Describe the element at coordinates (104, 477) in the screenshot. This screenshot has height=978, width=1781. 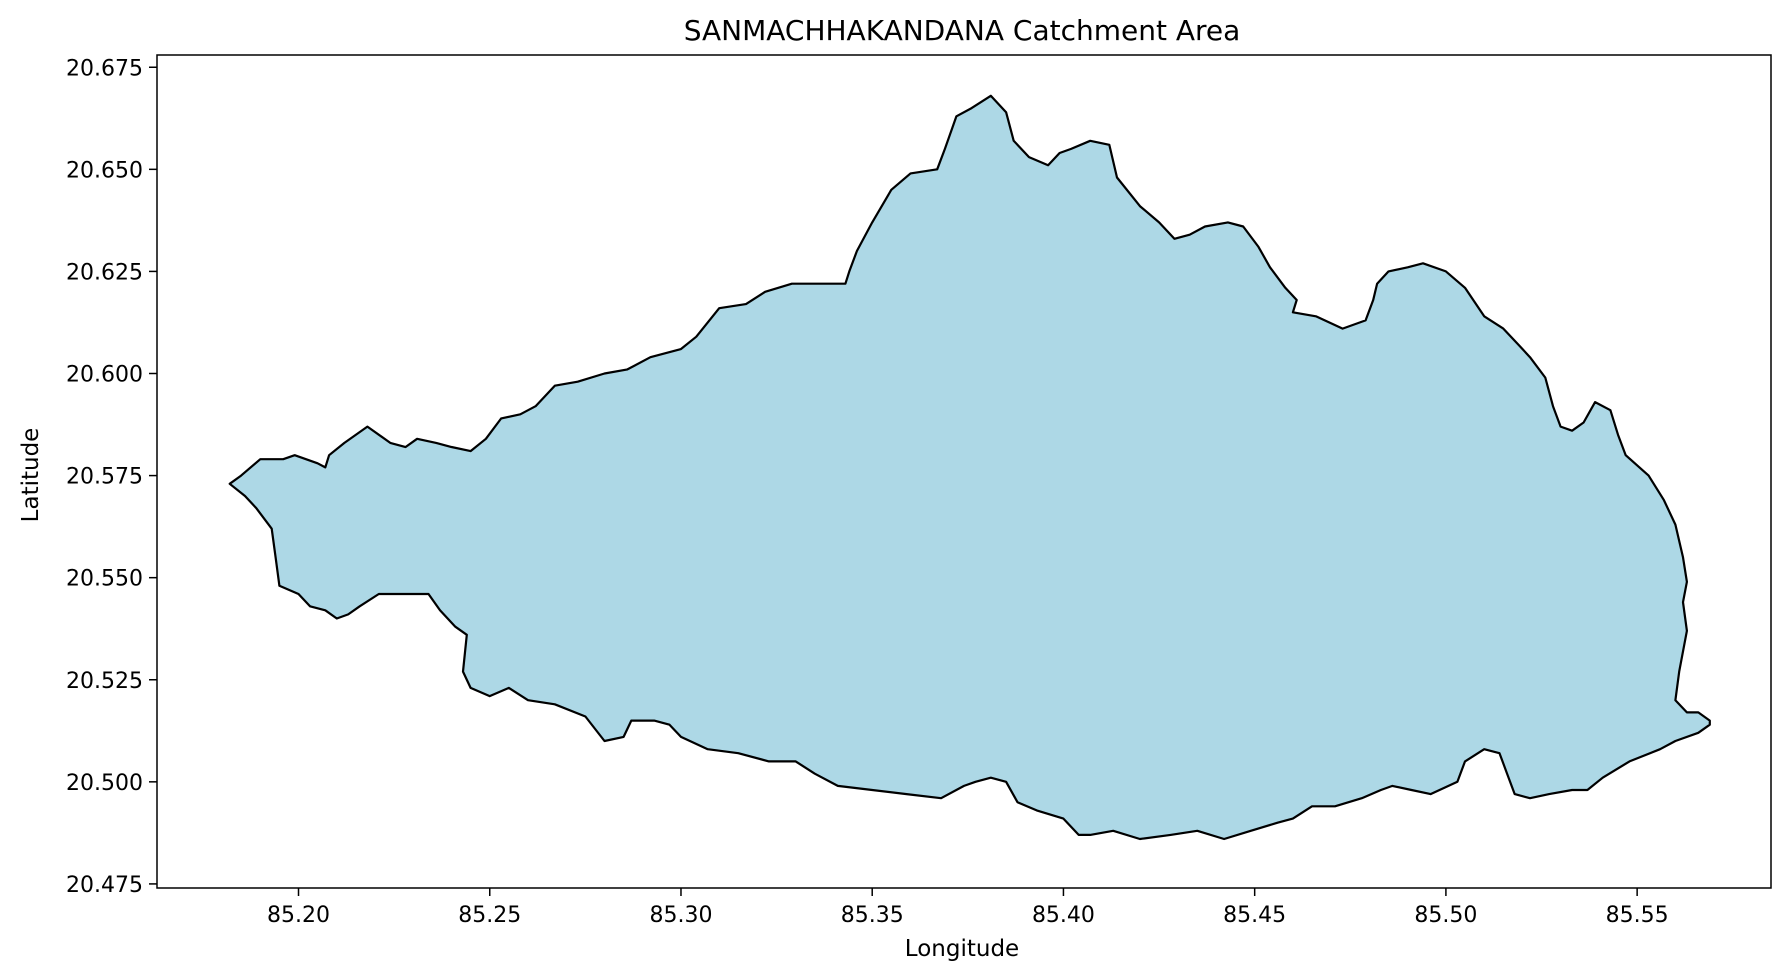
I see `y-tick-label: 20.575` at that location.